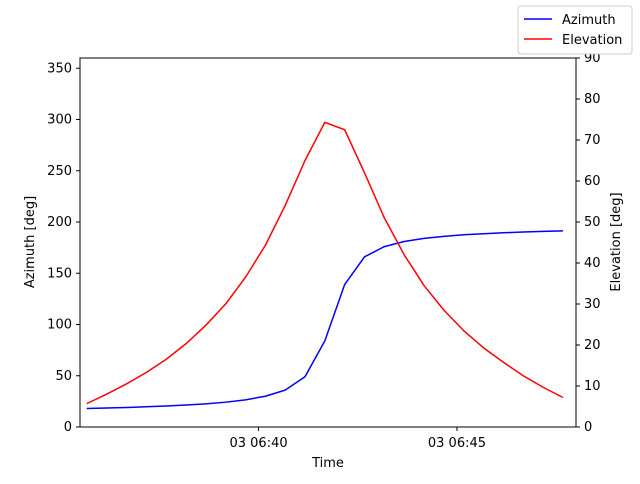 This screenshot has height=484, width=640. Describe the element at coordinates (59, 171) in the screenshot. I see `left-axis-tick-label: 250` at that location.